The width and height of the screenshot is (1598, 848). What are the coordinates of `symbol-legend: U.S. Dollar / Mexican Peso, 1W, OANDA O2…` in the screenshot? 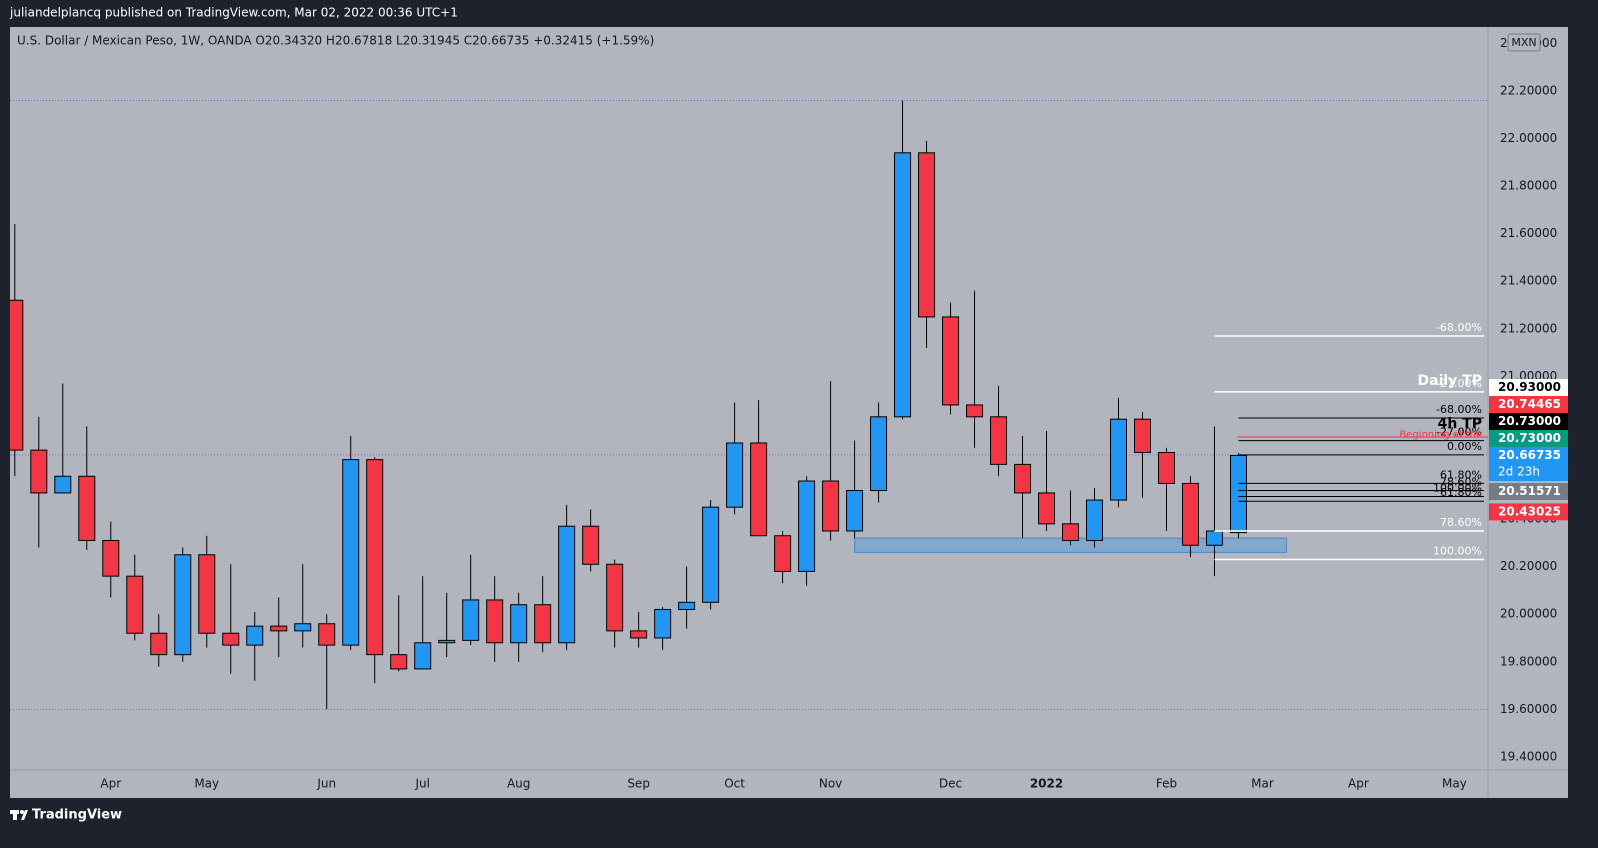 It's located at (335, 41).